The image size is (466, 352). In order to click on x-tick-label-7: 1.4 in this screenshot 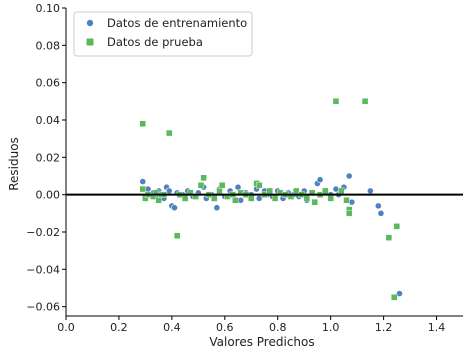, I will do `click(437, 327)`.